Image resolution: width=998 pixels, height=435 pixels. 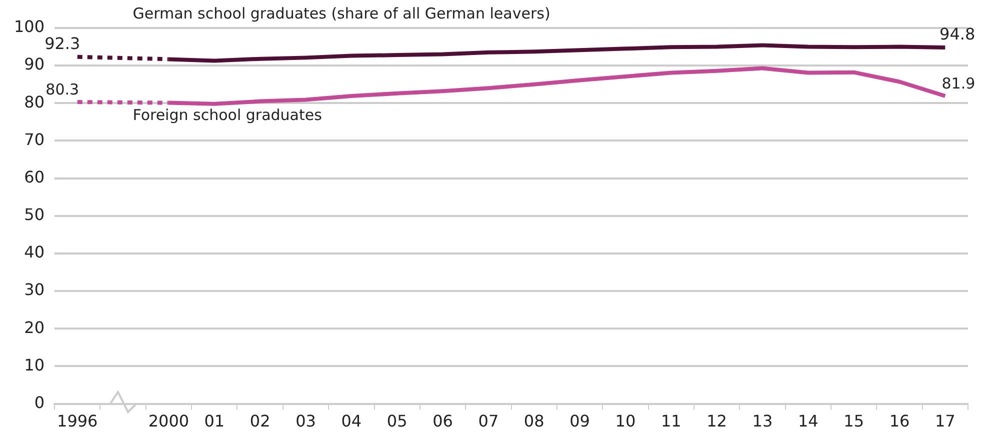 What do you see at coordinates (534, 421) in the screenshot?
I see `x-tick-label: 08` at bounding box center [534, 421].